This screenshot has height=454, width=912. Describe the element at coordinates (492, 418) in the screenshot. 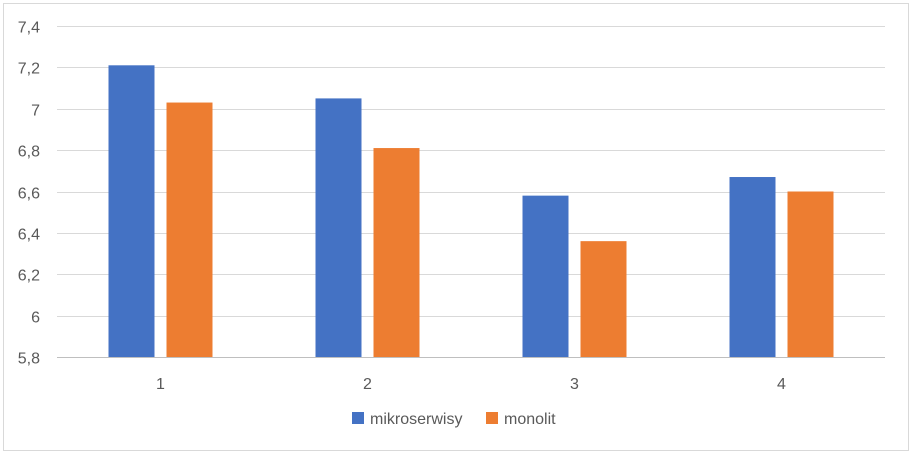

I see `legend-swatch-monolit` at that location.